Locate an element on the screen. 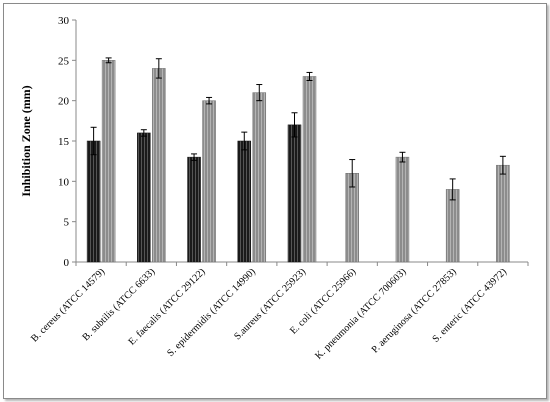 This screenshot has height=402, width=550. y-tick-label: 10 is located at coordinates (64, 182).